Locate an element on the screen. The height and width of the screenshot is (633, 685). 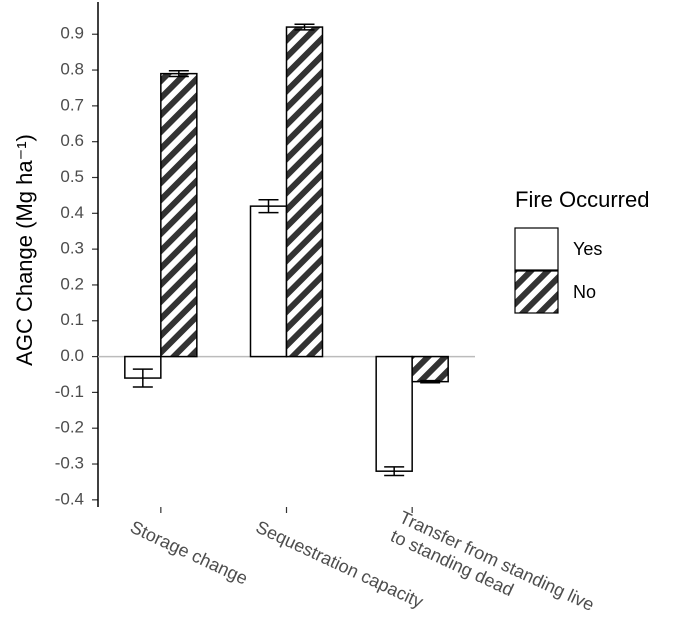
y-tick-label: -0.3 is located at coordinates (69, 463).